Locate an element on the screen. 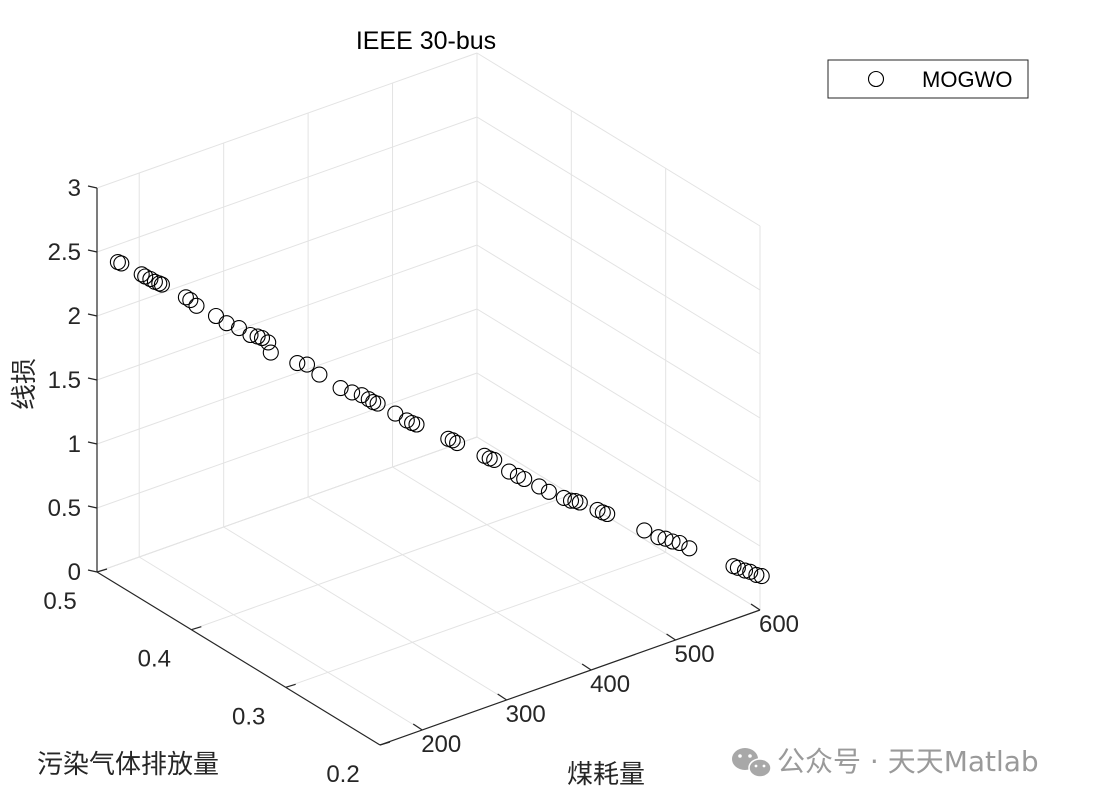 The width and height of the screenshot is (1100, 805). x-tick-label: 300 is located at coordinates (526, 714).